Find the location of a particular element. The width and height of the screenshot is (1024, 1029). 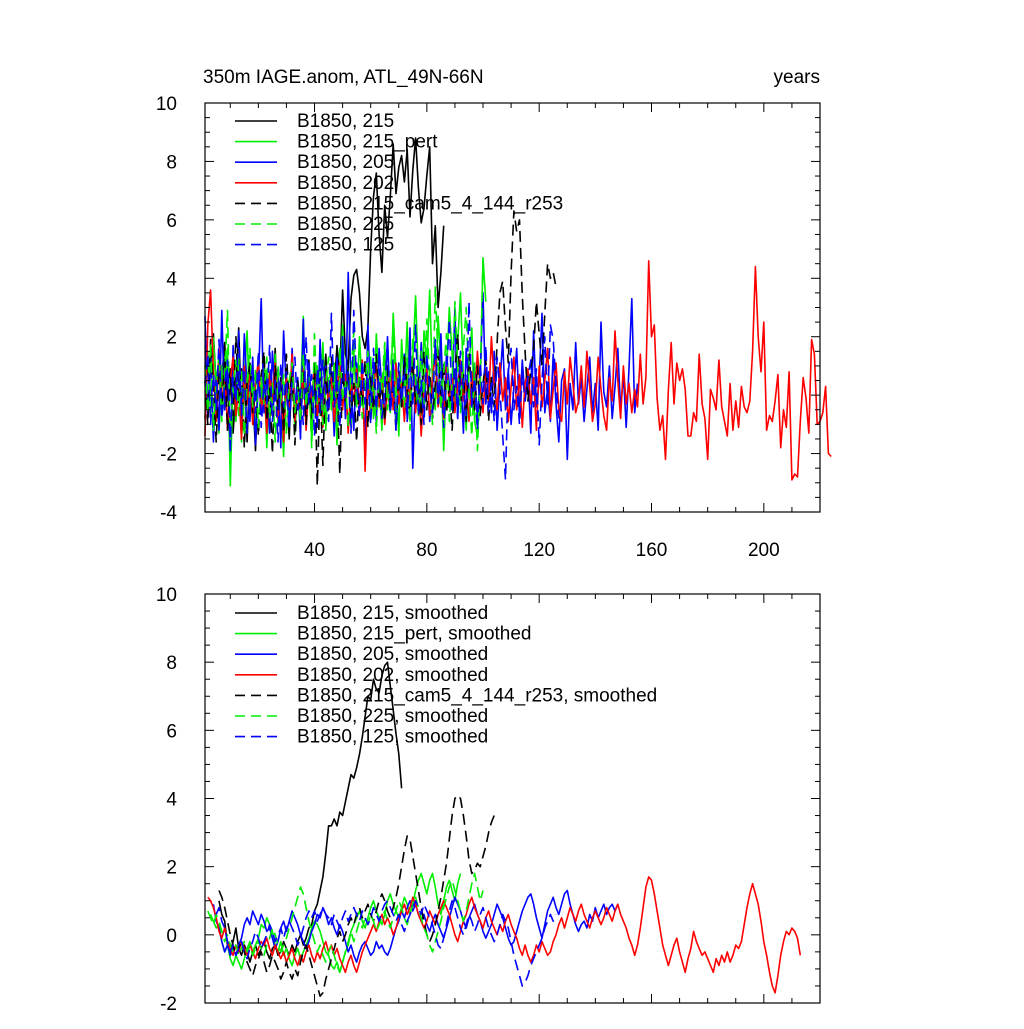

bottom-y-tick-label: 6 is located at coordinates (171, 731).